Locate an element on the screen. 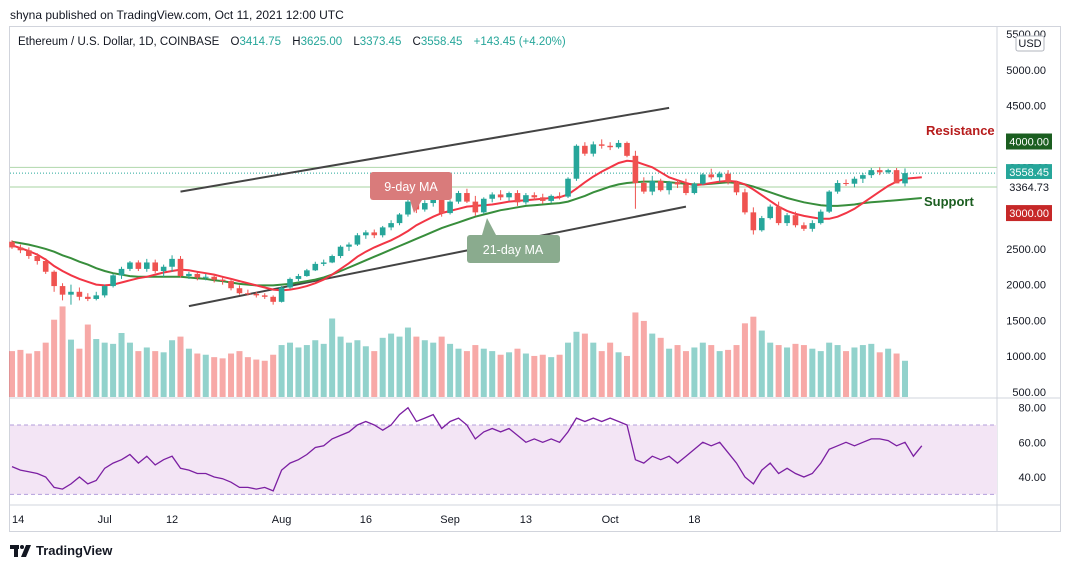  price-label-text: 4000.00 is located at coordinates (1029, 143).